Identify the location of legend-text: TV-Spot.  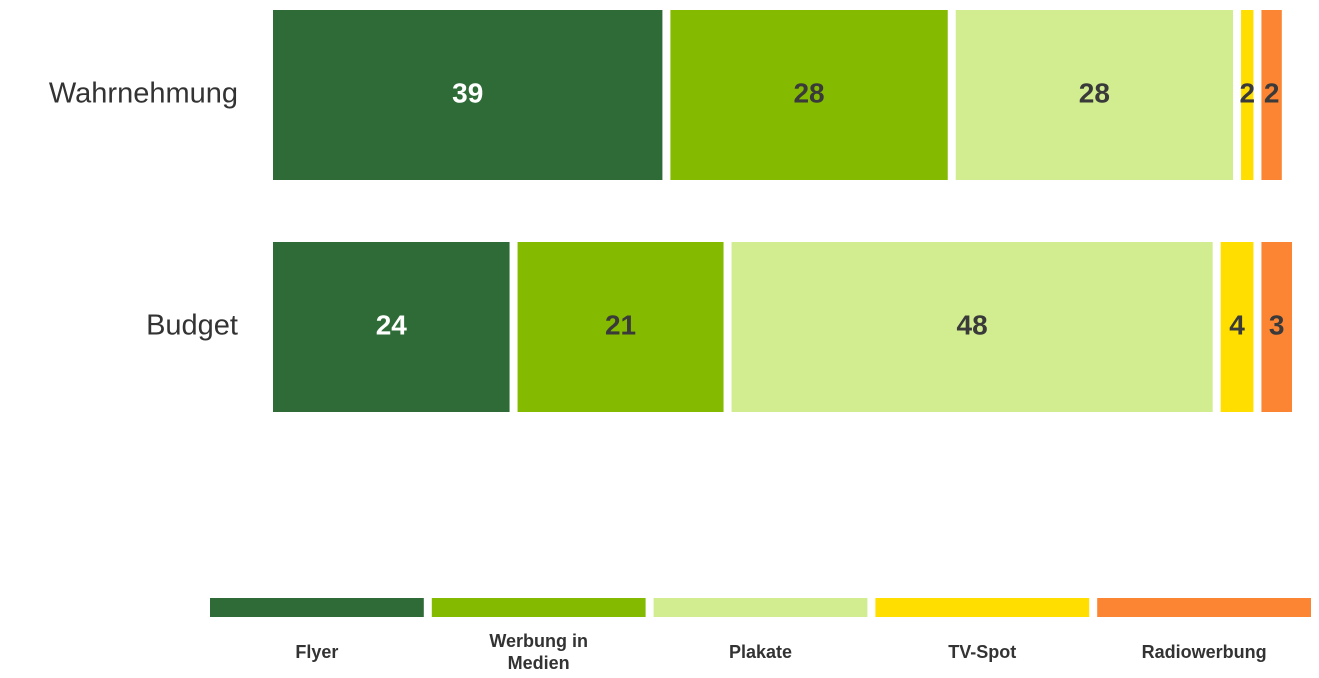
(982, 652).